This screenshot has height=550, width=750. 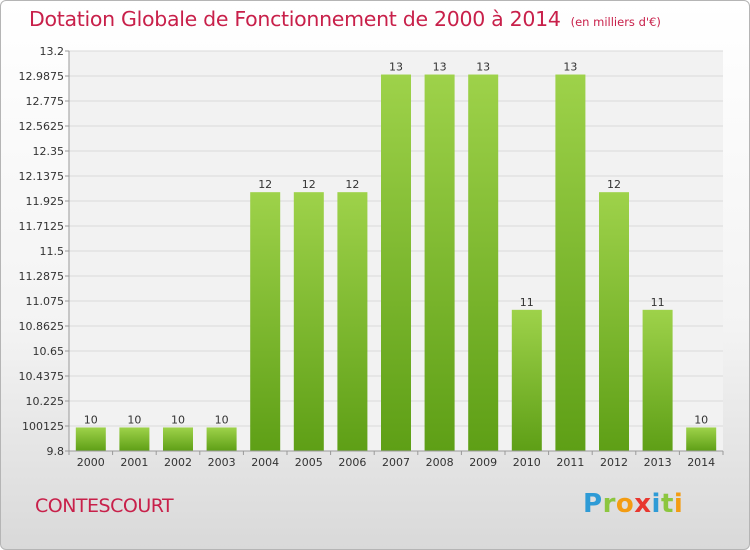 I want to click on y-tick-label: 11.925, so click(x=45, y=201).